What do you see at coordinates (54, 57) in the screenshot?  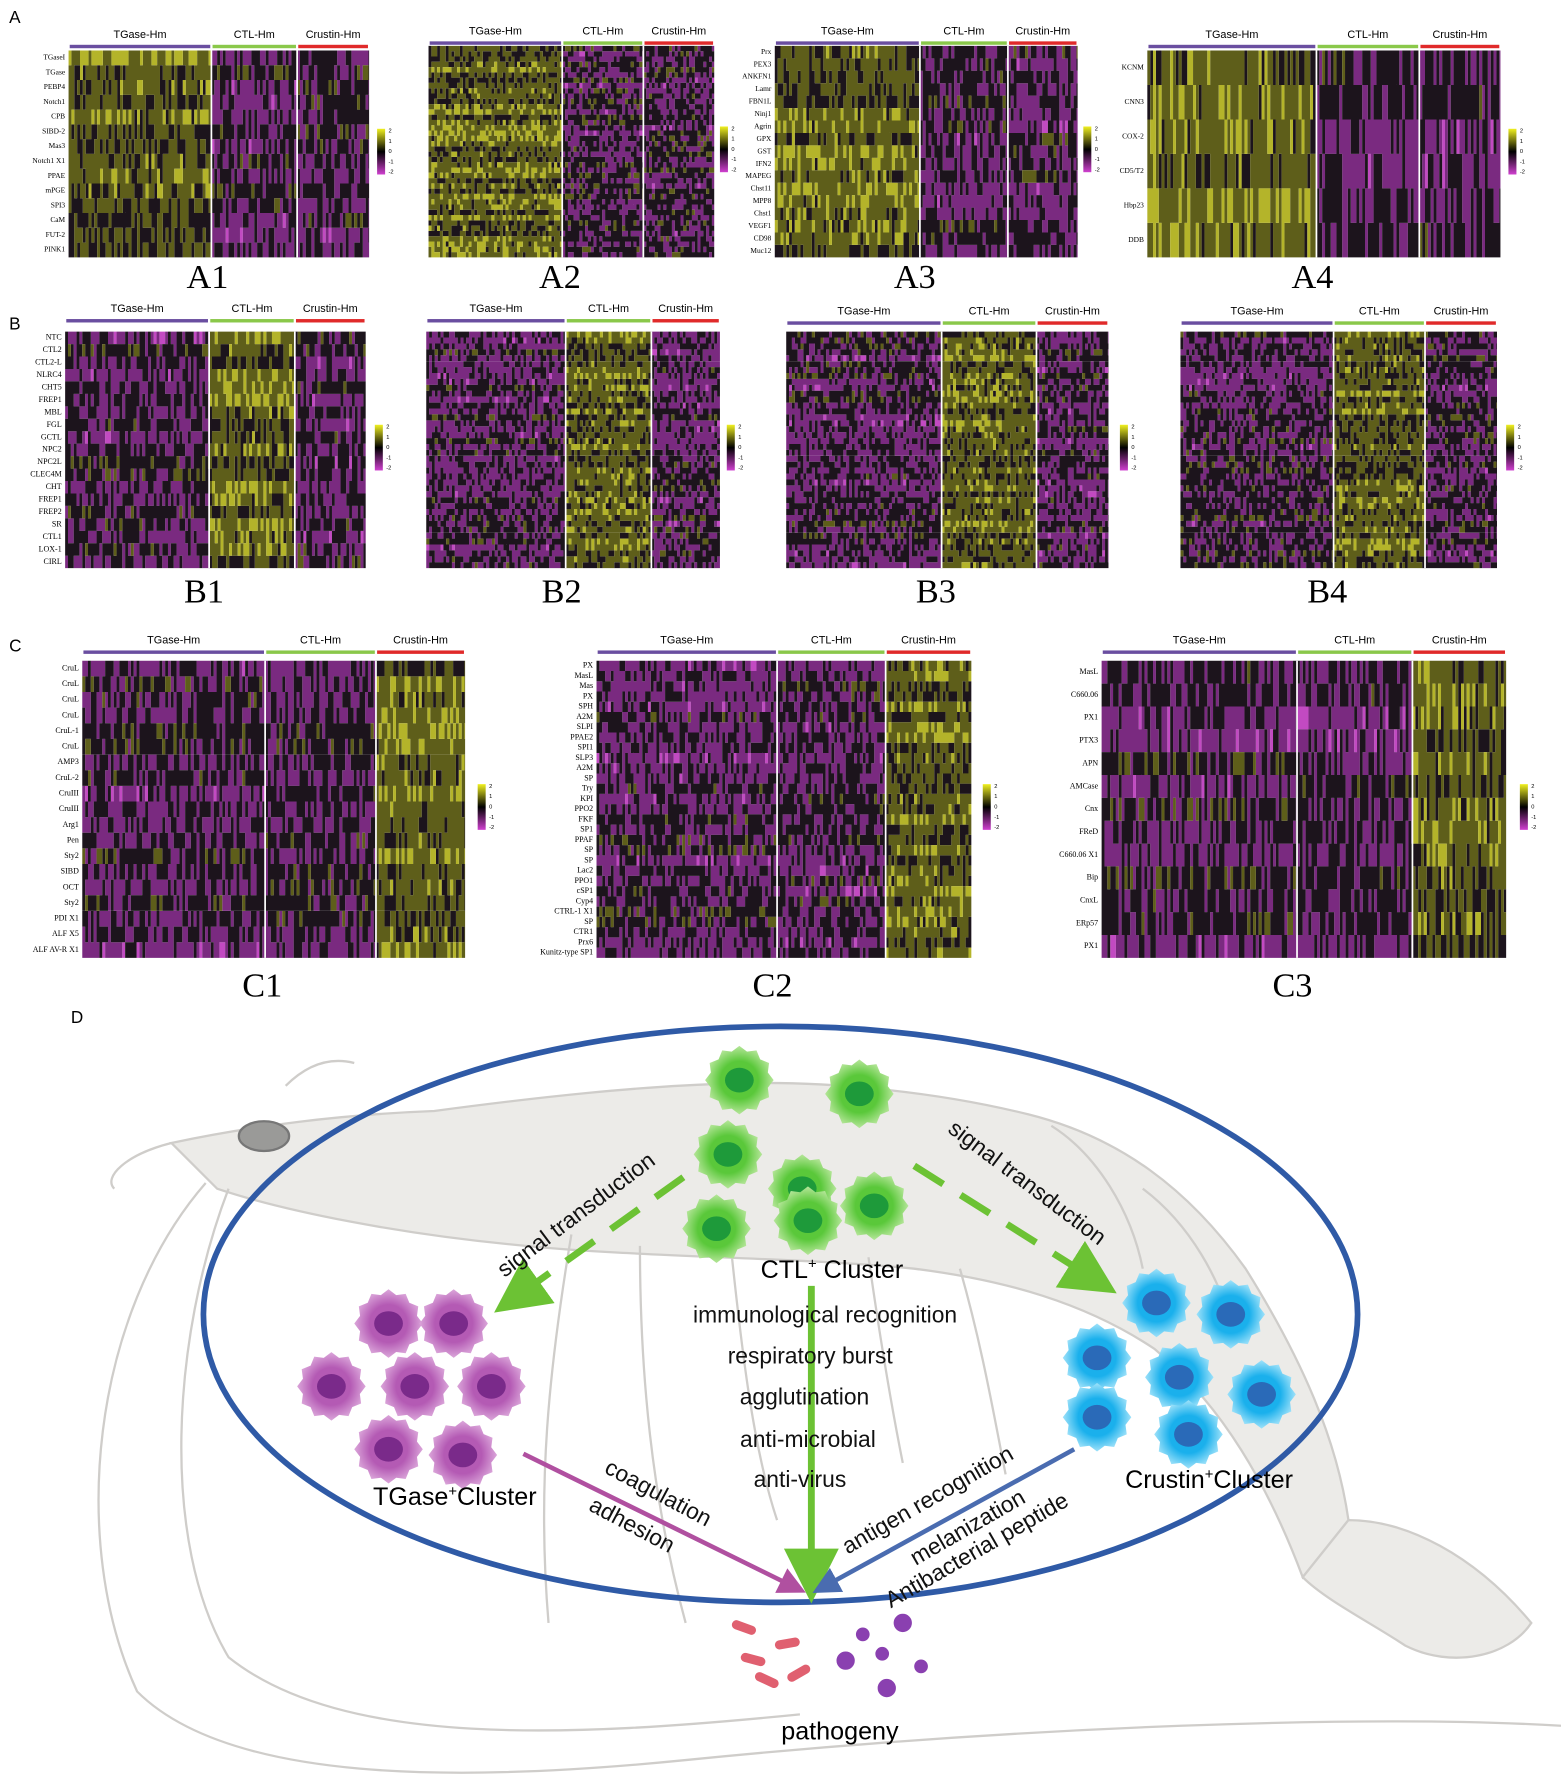 I see `gene-label: TGaseI` at bounding box center [54, 57].